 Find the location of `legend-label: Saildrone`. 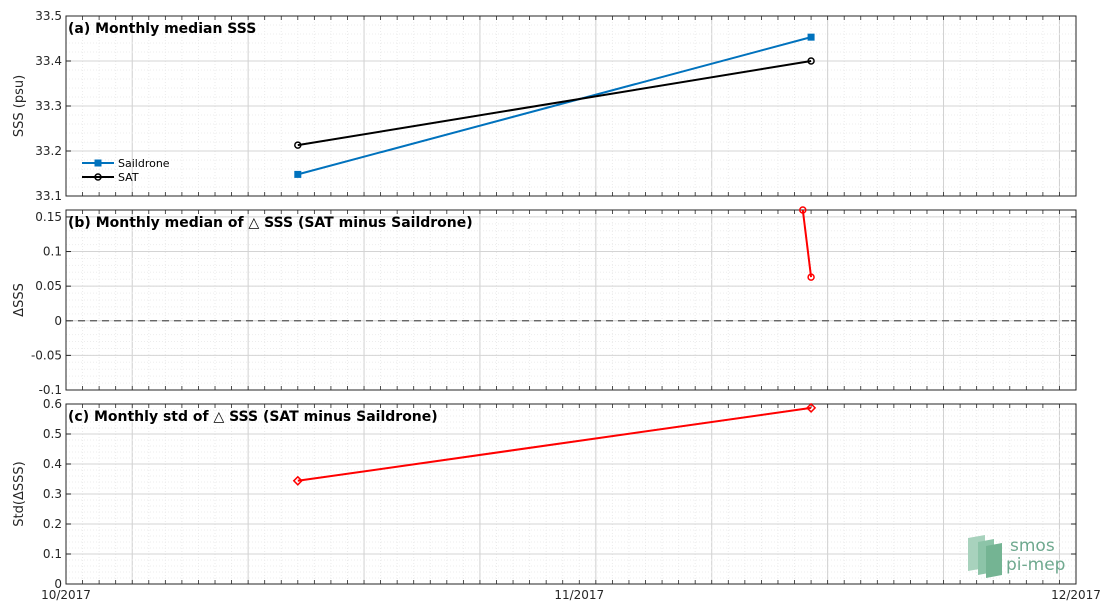

legend-label: Saildrone is located at coordinates (144, 163).